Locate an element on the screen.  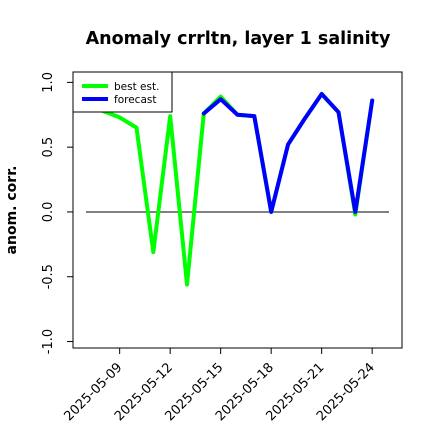
legend-label: forecast is located at coordinates (135, 100).